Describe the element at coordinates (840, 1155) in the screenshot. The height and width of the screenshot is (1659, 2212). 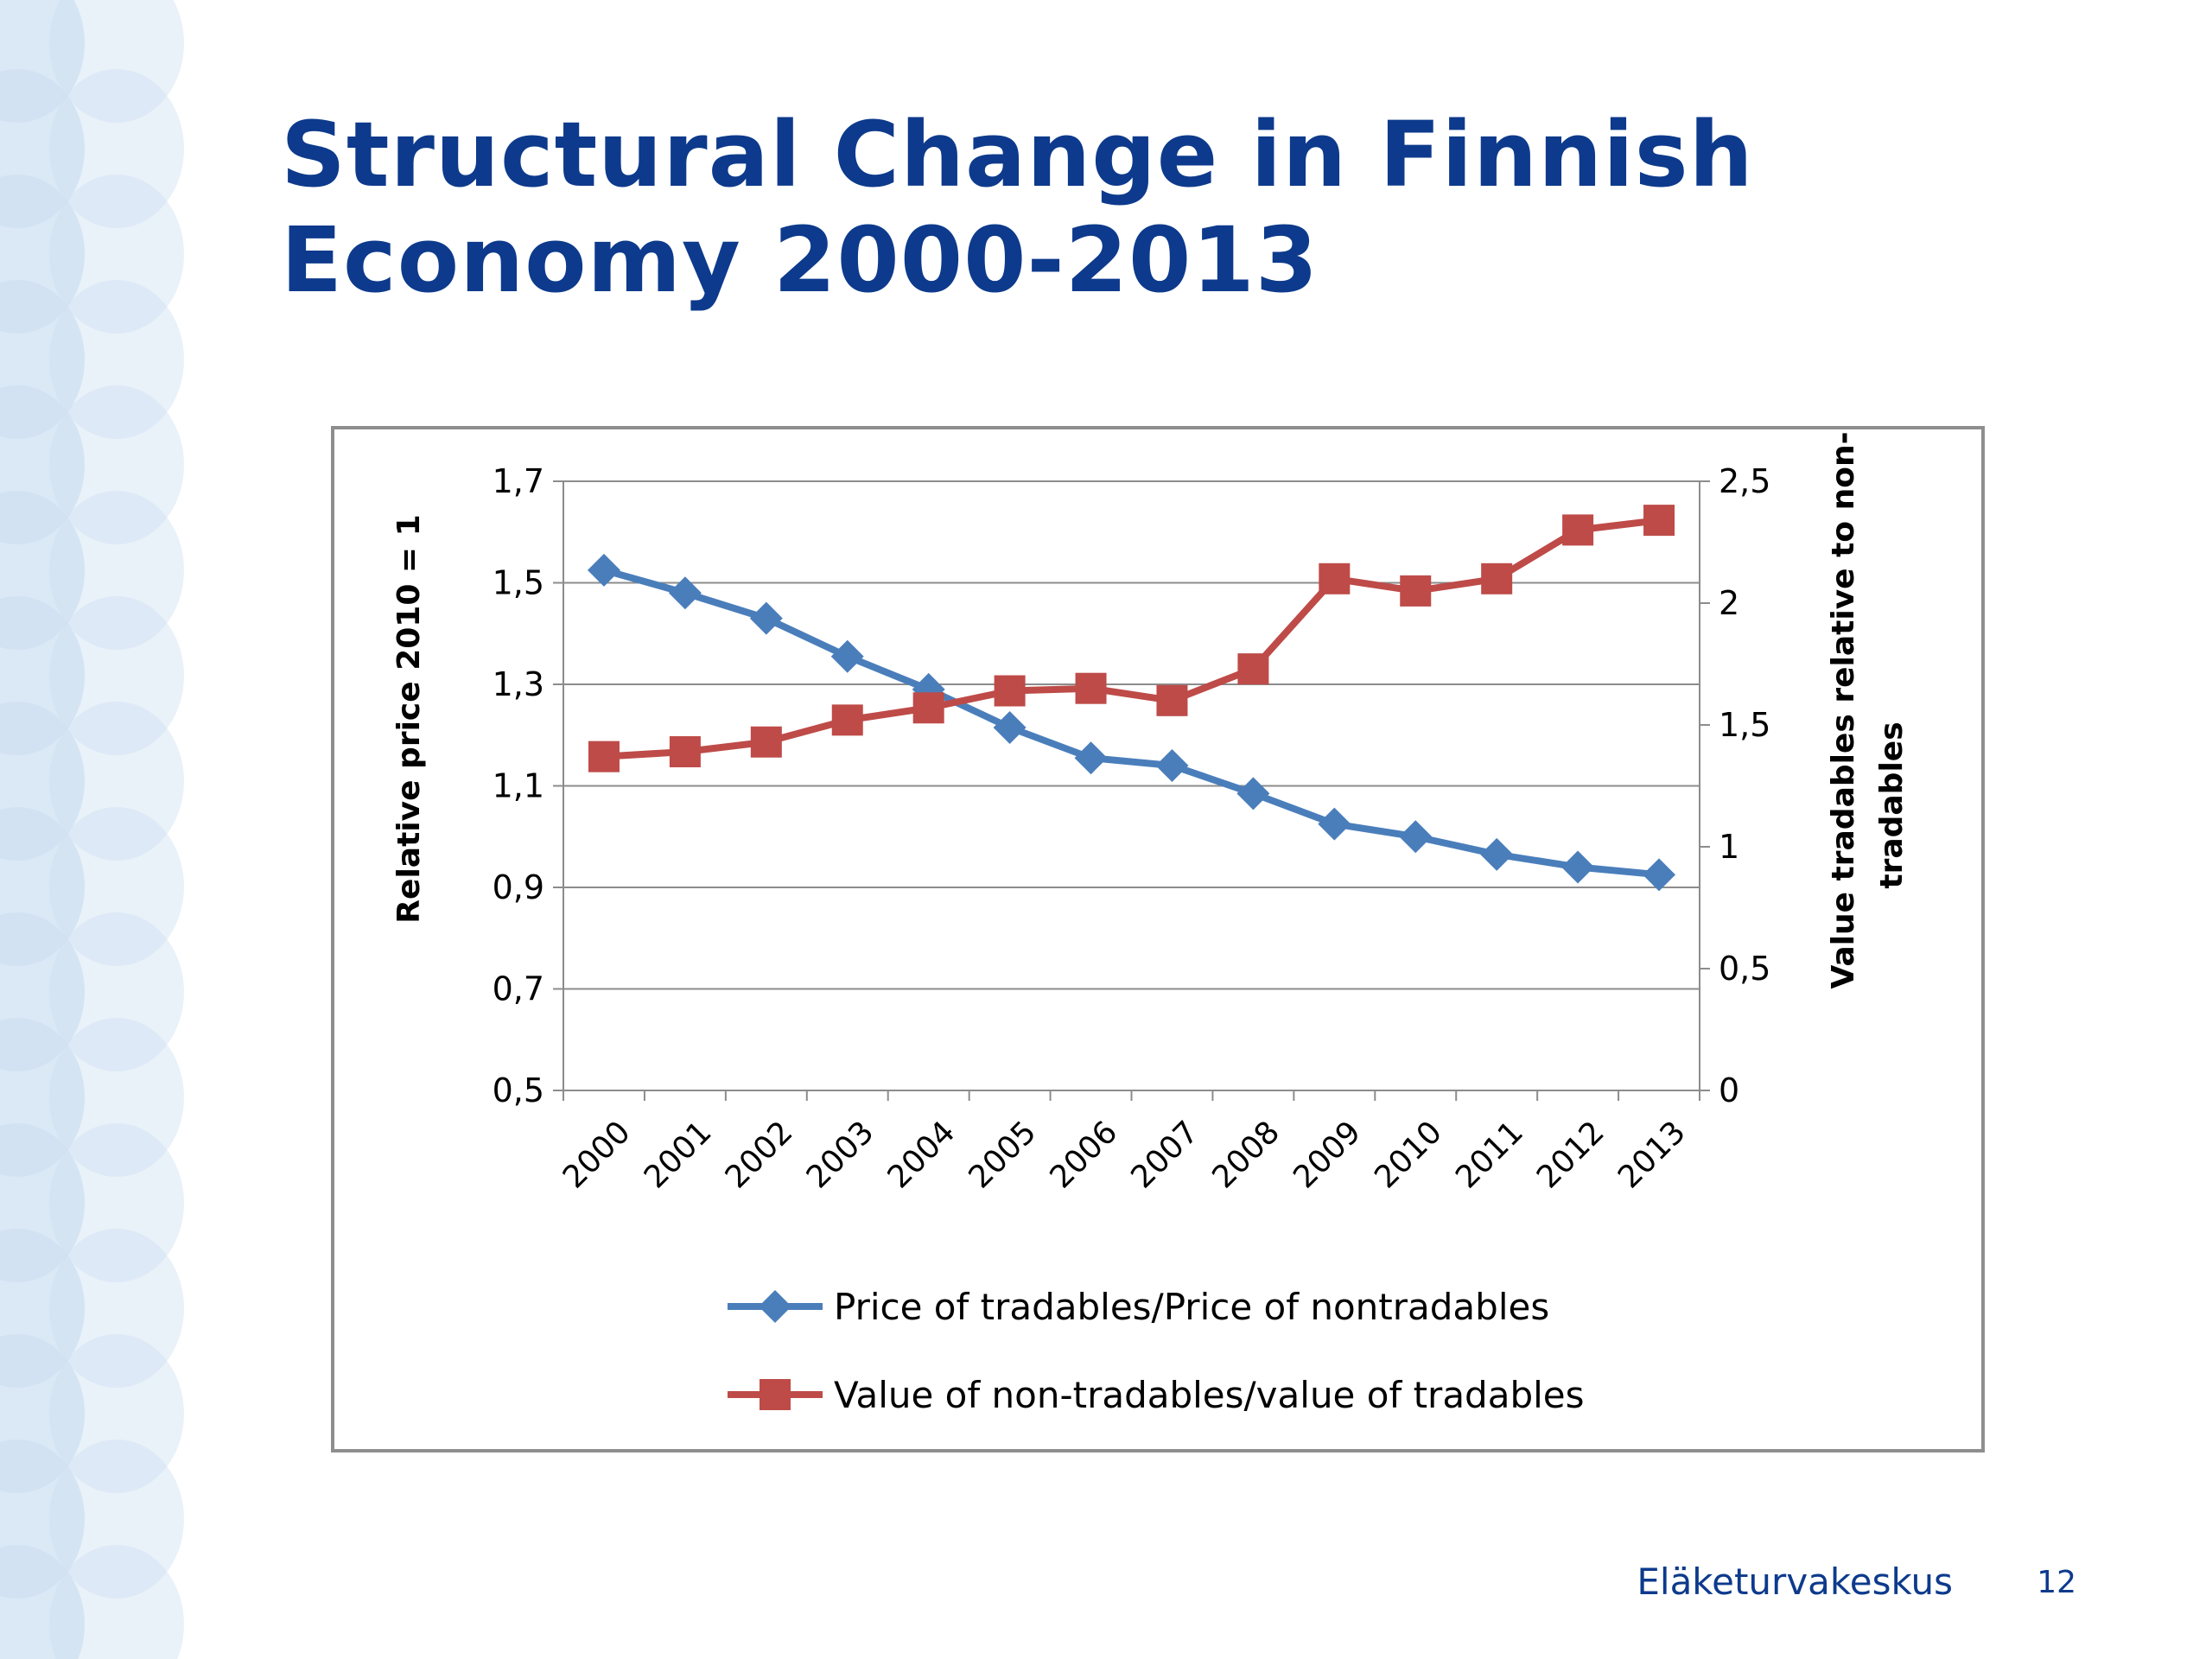
I see `x-tick-label: 2003` at that location.